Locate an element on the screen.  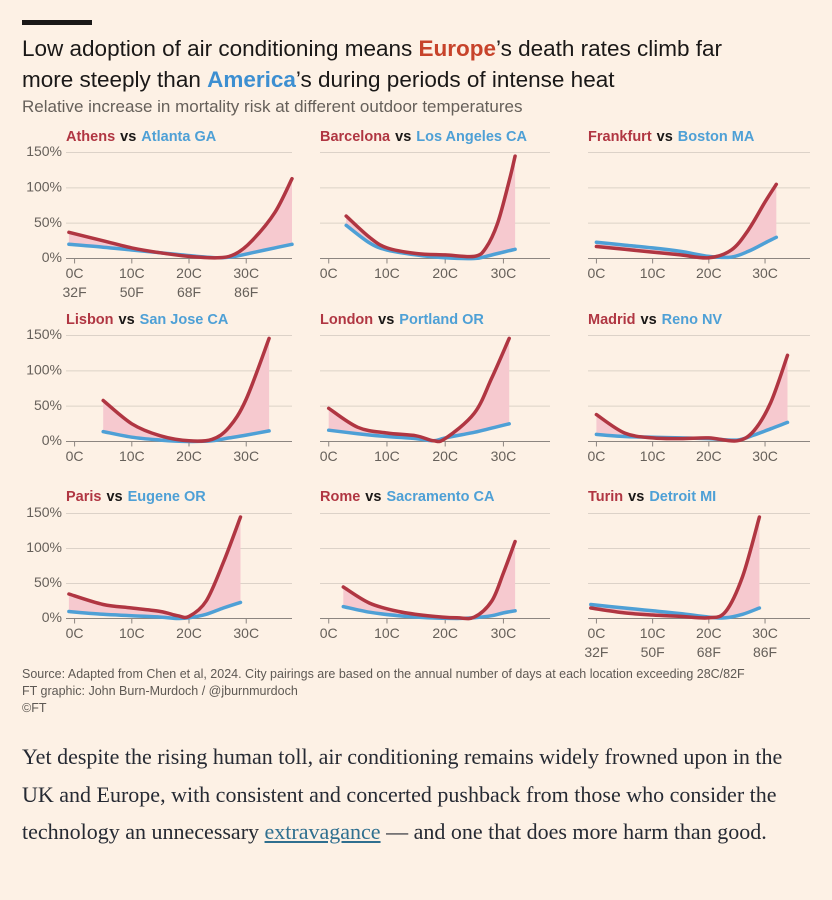
panel: Turin vs Detroit MI 0C 10C 20C 30C 32F 50F 68F 86F is located at coordinates (697, 574).